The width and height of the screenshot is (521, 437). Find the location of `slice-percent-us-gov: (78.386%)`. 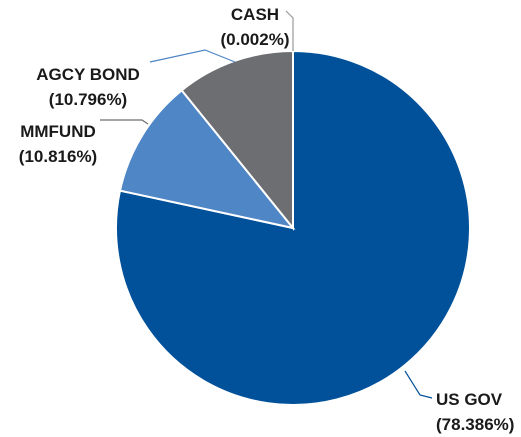

slice-percent-us-gov: (78.386%) is located at coordinates (475, 424).